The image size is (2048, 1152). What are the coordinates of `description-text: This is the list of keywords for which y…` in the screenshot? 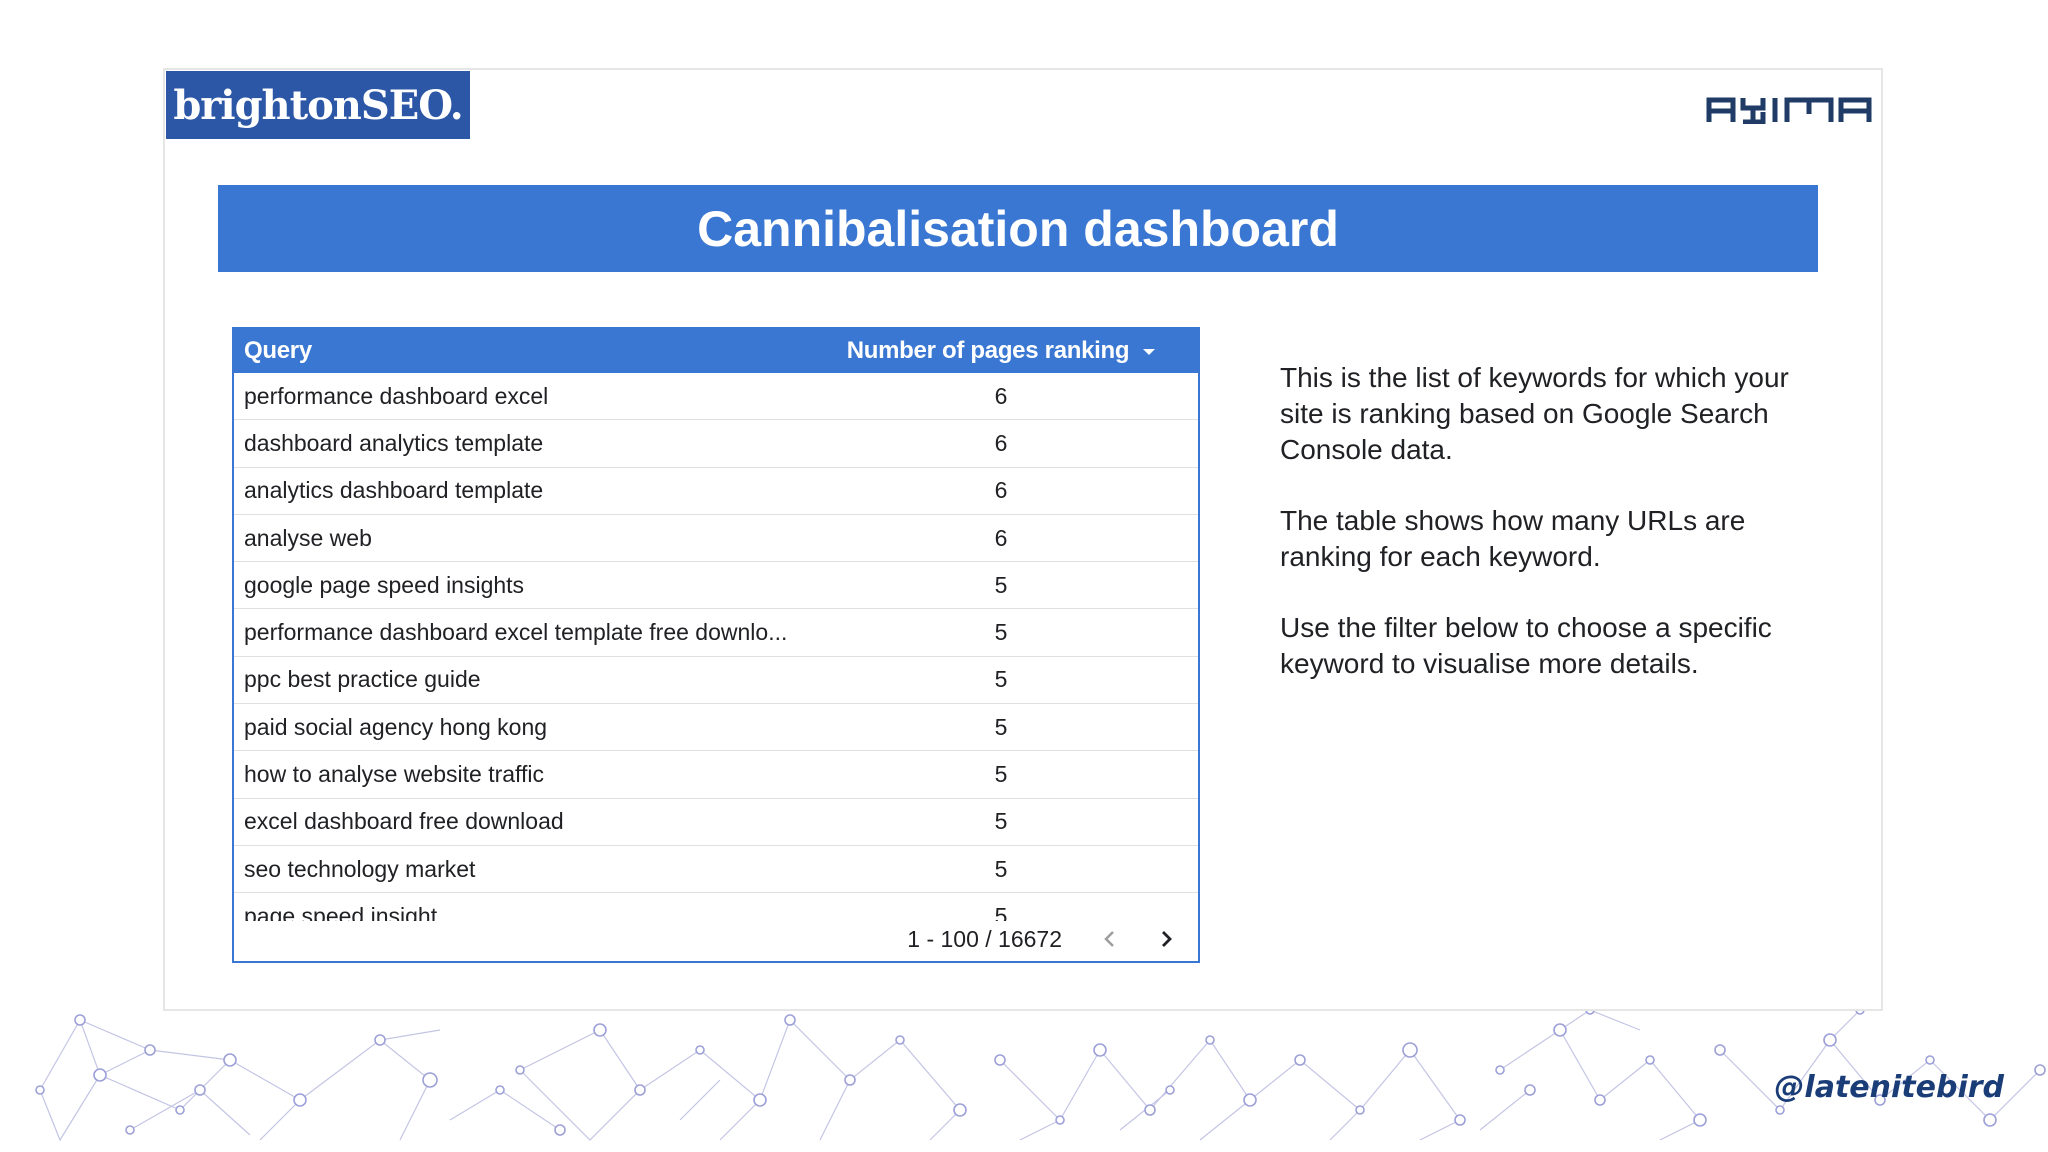 It's located at (1540, 538).